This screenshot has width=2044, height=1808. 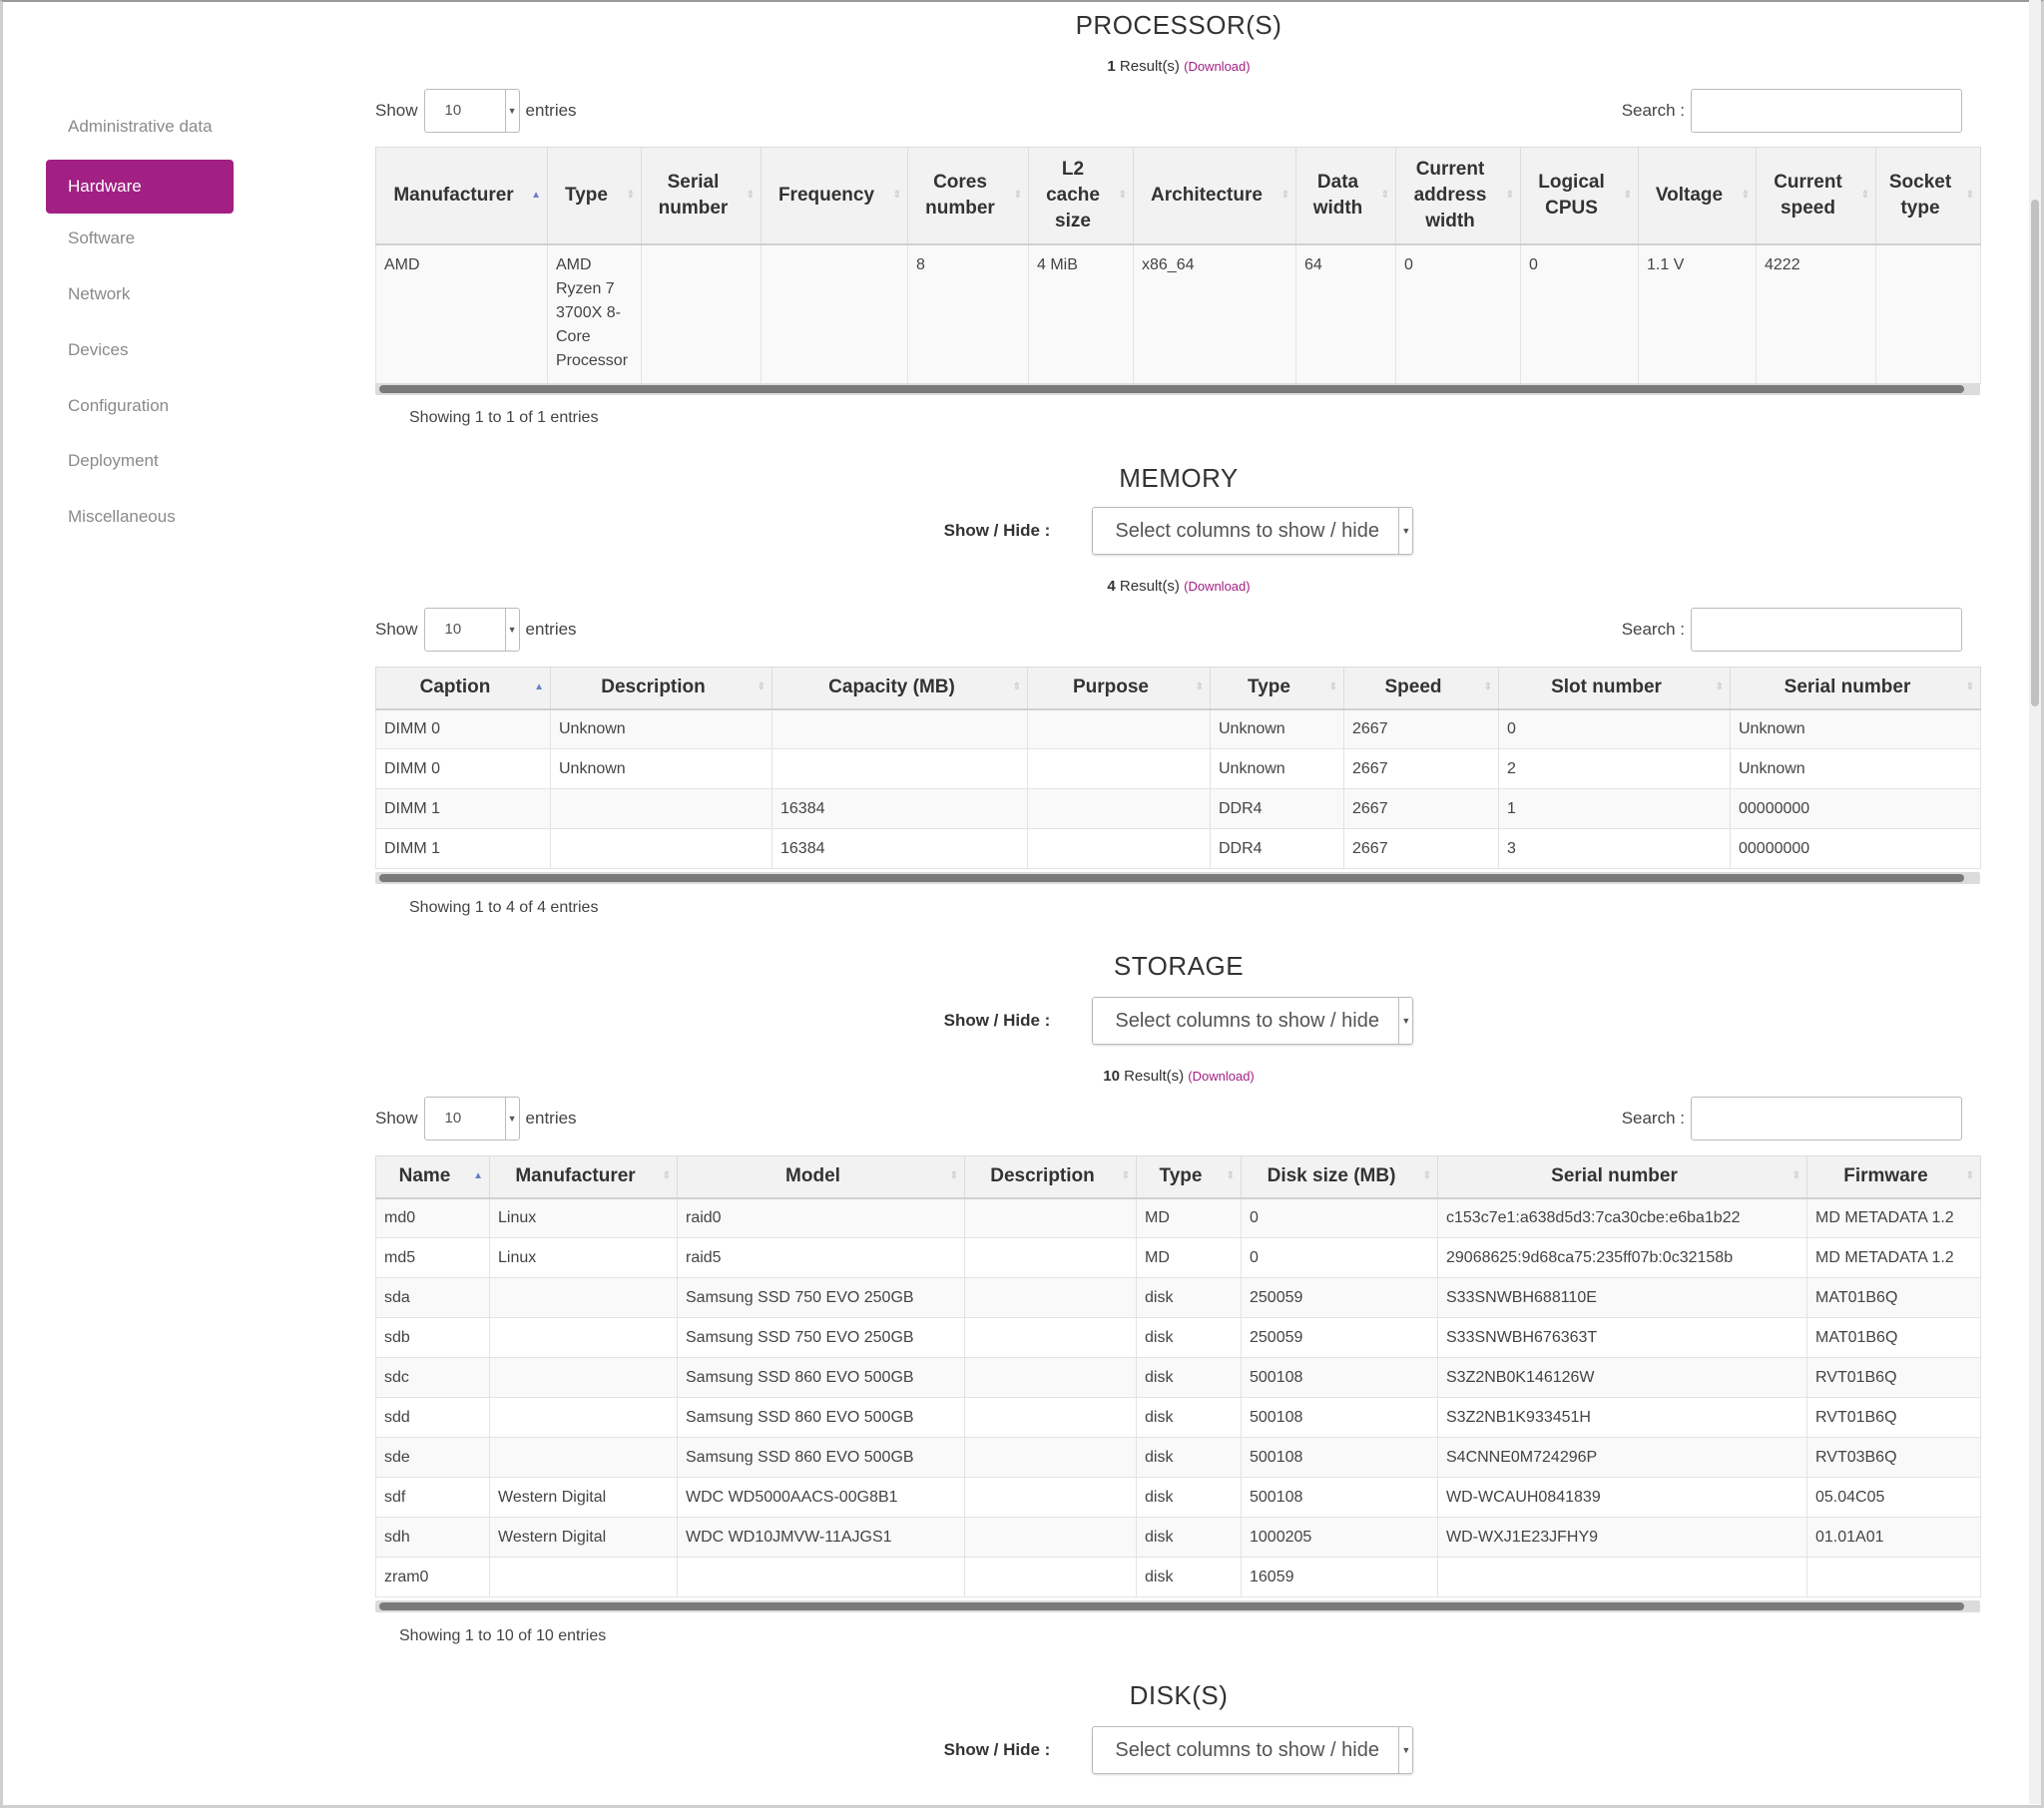 I want to click on column-header: Name ▲, so click(x=432, y=1177).